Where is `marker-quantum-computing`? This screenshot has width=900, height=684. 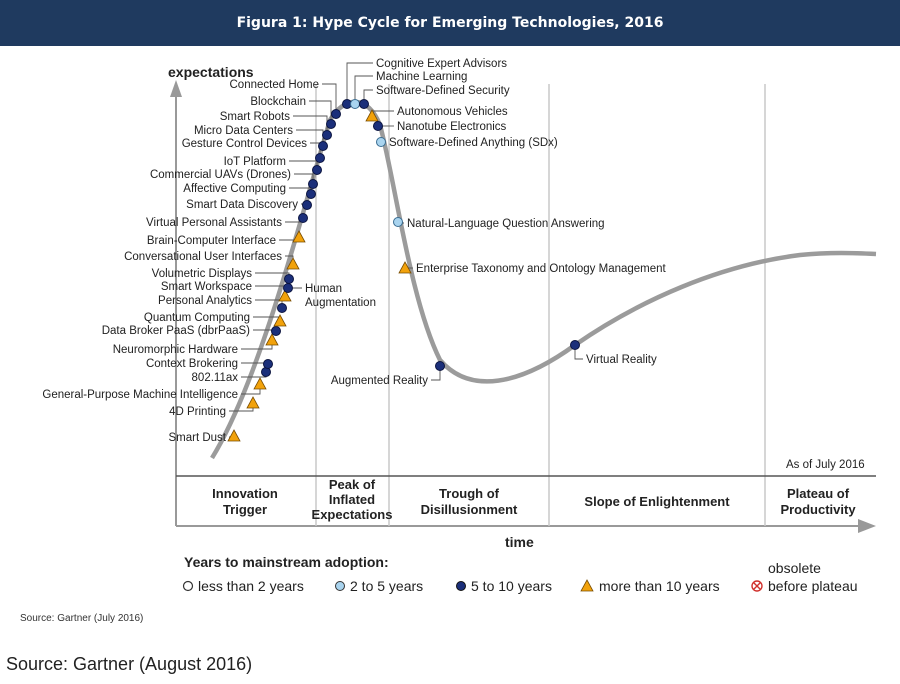
marker-quantum-computing is located at coordinates (280, 320).